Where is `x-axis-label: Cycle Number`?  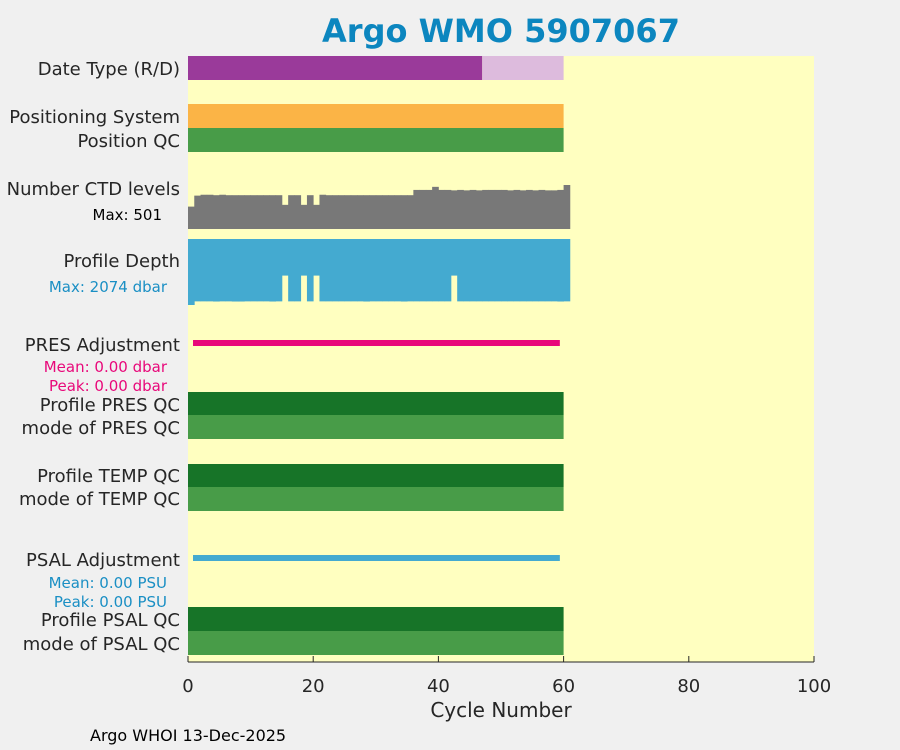
x-axis-label: Cycle Number is located at coordinates (501, 710).